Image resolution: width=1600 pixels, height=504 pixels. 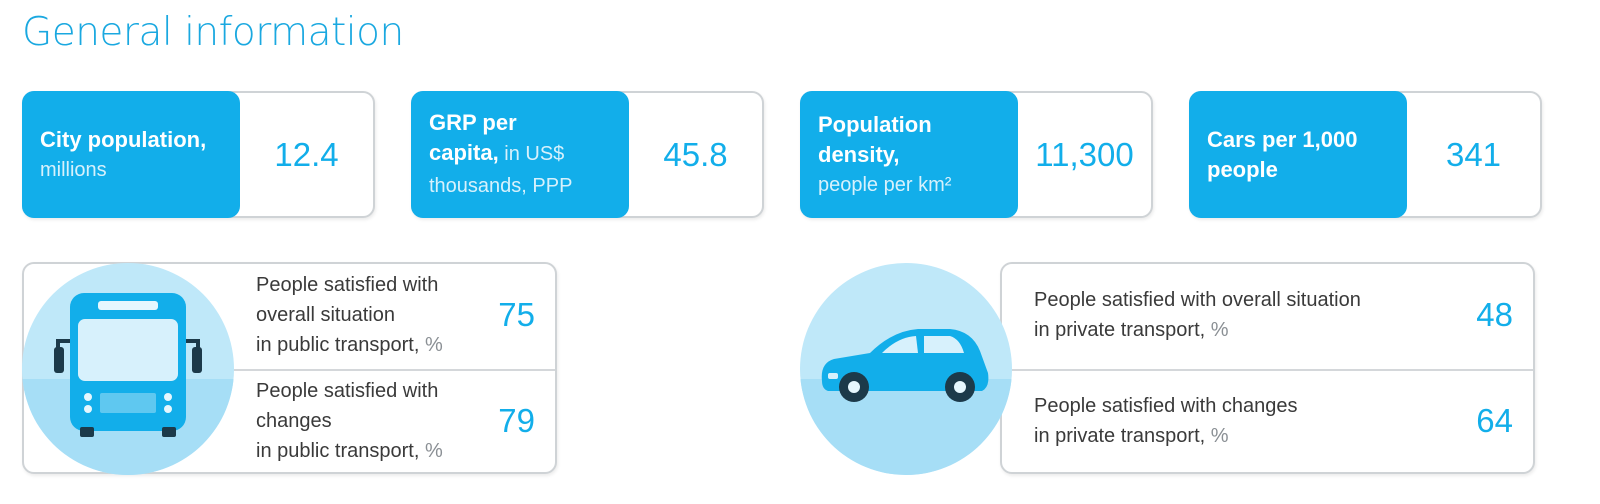 I want to click on page-title: General information, so click(x=213, y=32).